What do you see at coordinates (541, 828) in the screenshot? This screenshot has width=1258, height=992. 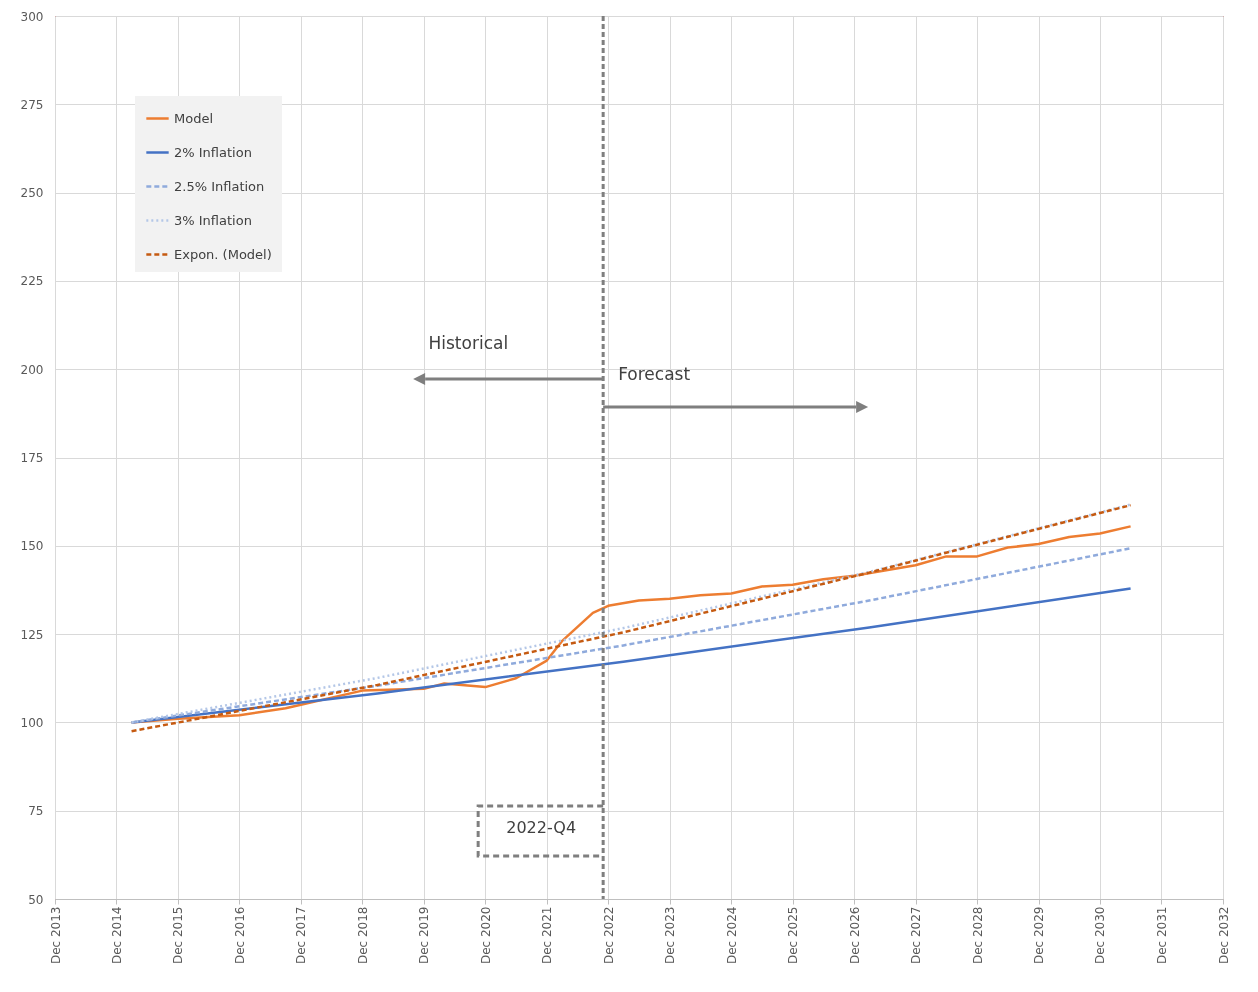 I see `ref-line-label: 2022-Q4` at bounding box center [541, 828].